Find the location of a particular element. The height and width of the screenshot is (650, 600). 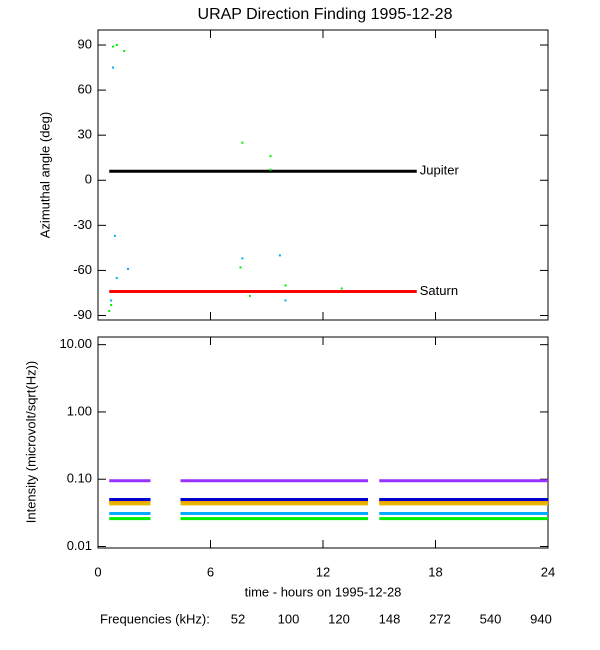

legend-label: 272 is located at coordinates (440, 618).